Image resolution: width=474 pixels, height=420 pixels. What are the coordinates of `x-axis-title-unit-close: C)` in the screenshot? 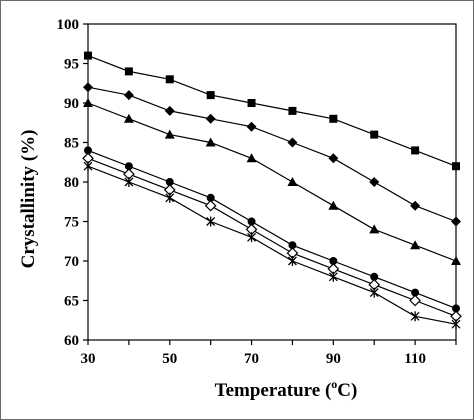 It's located at (347, 390).